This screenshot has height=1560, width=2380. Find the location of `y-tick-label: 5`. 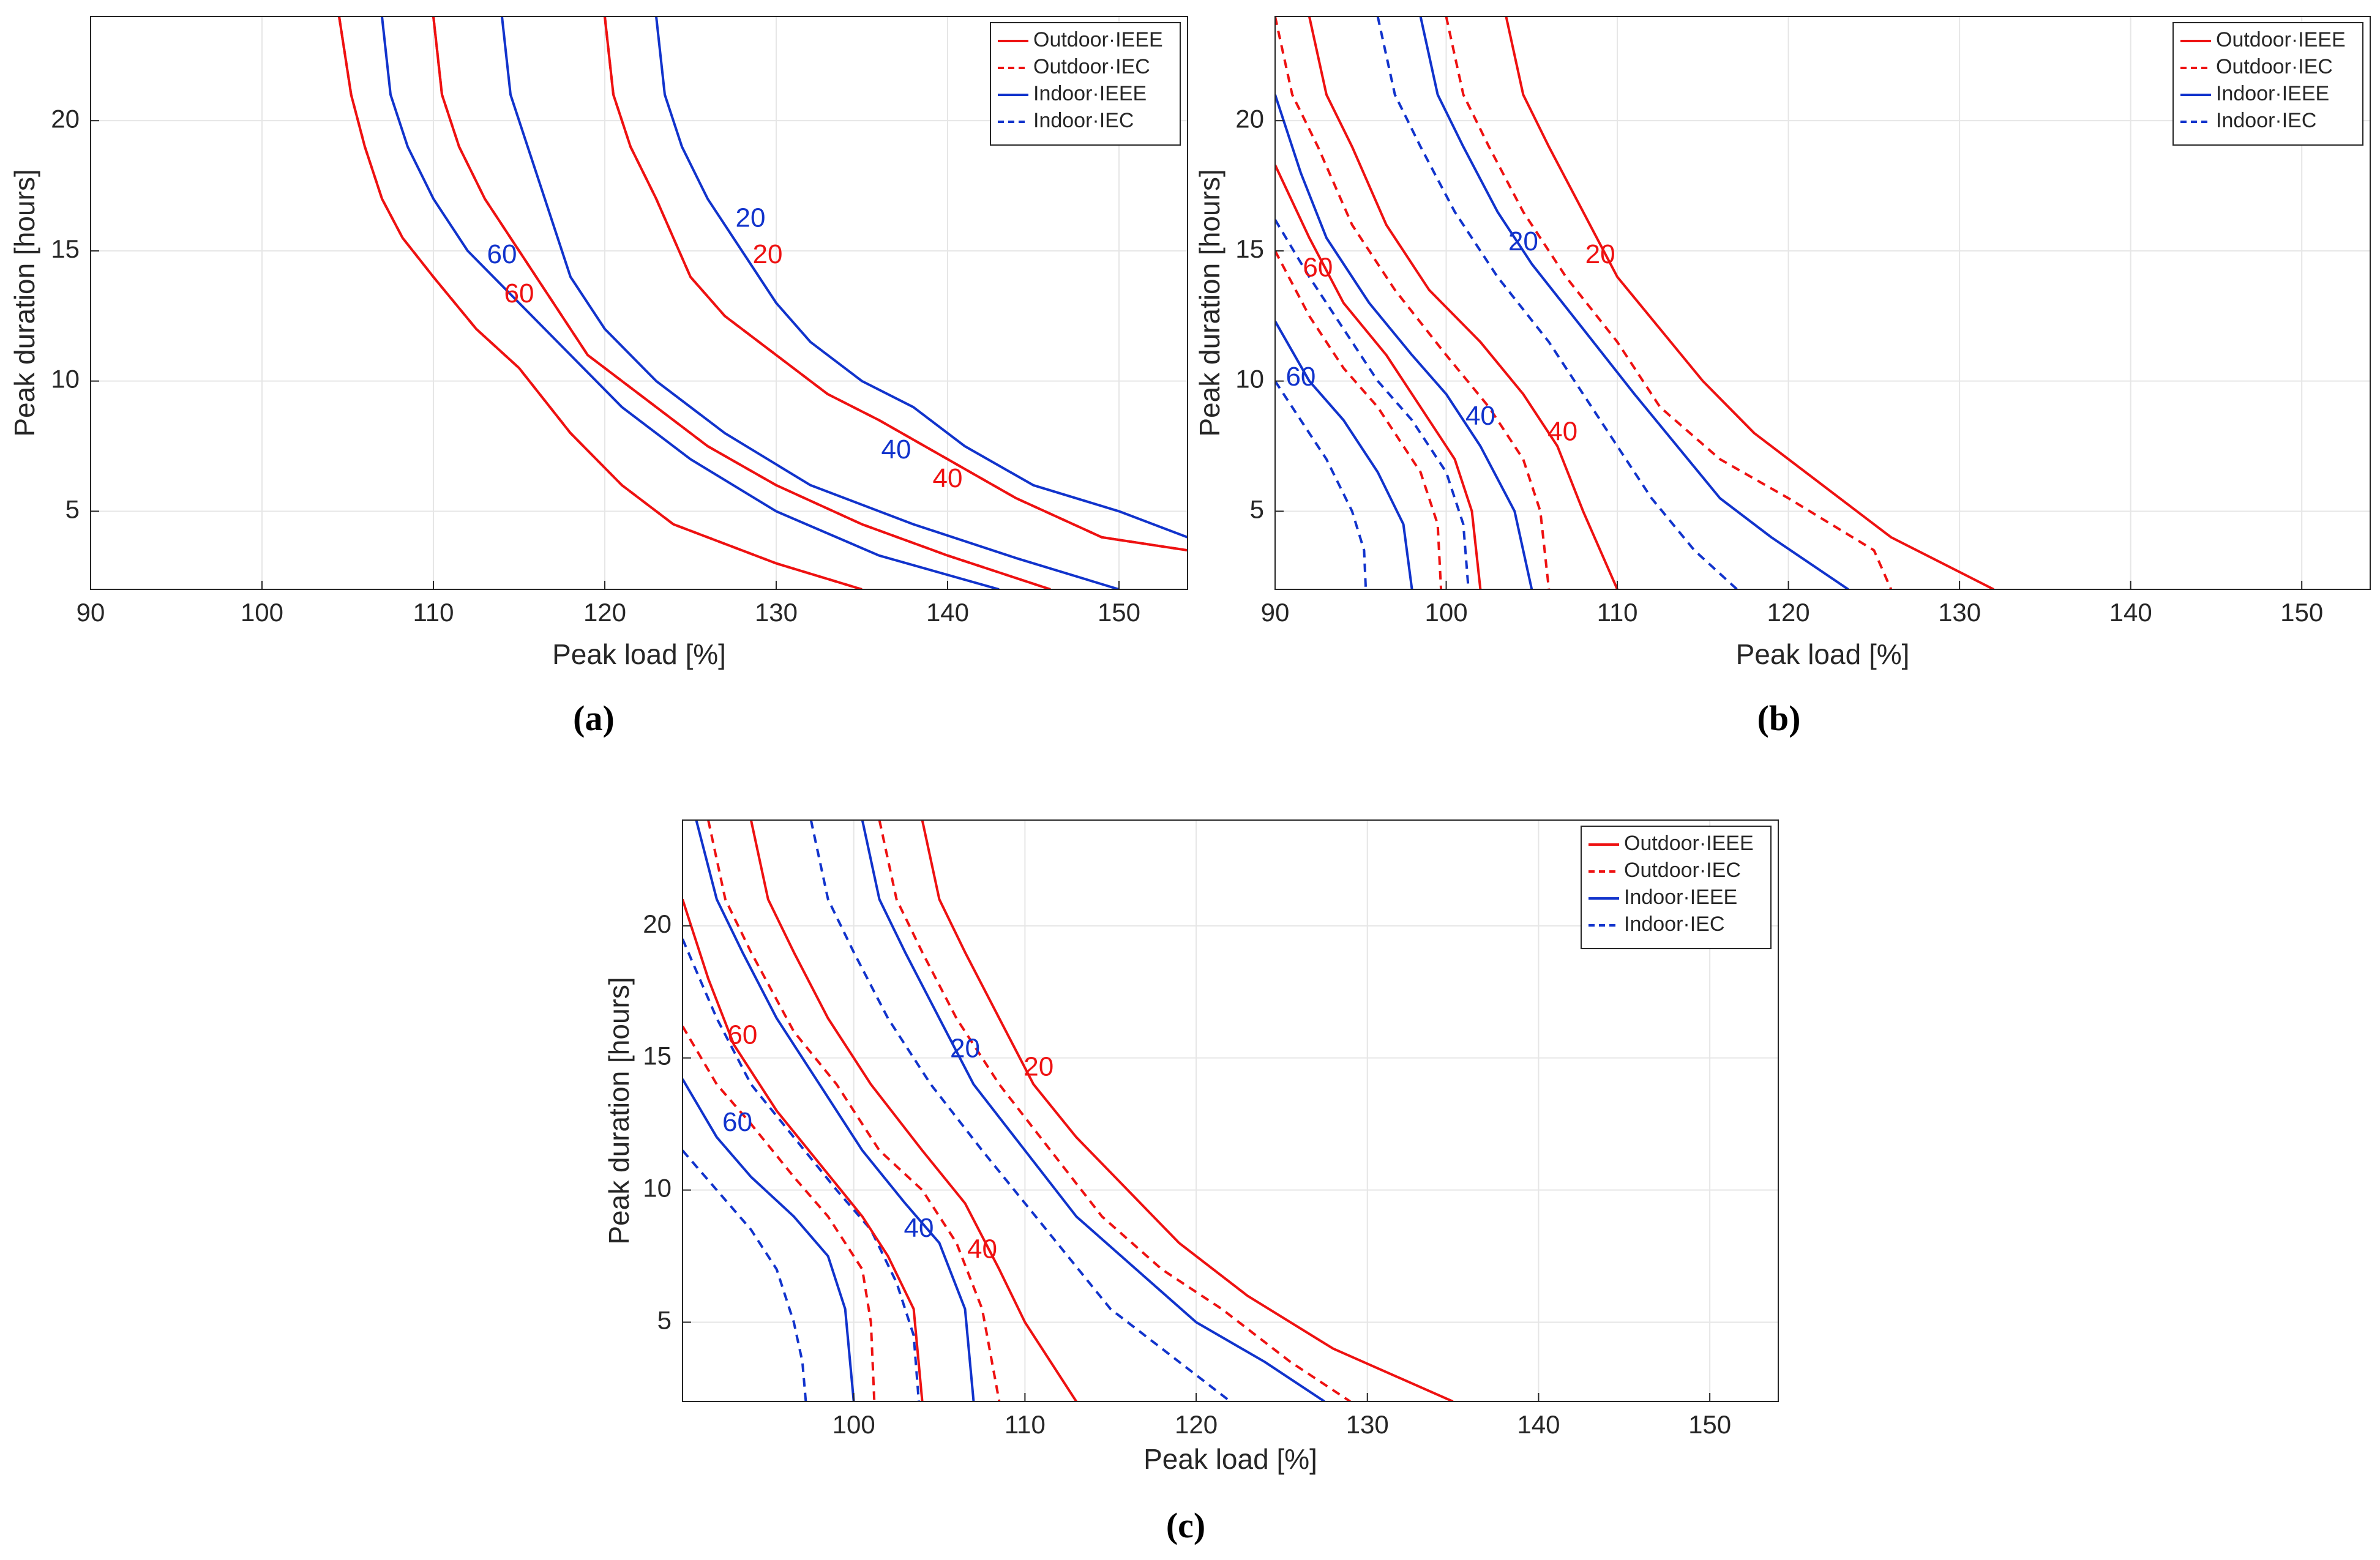

y-tick-label: 5 is located at coordinates (664, 1320).